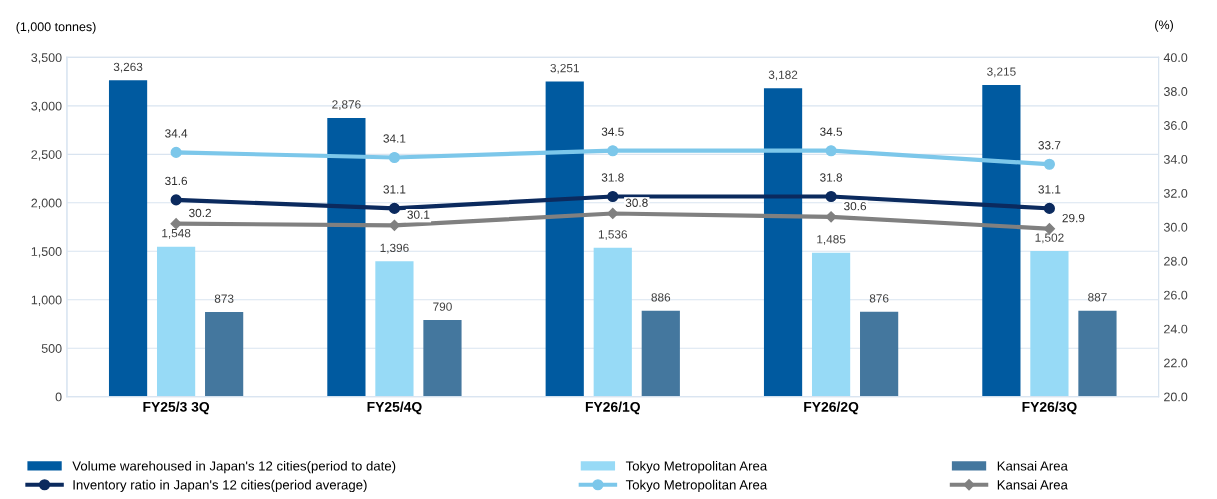 The width and height of the screenshot is (1217, 499). What do you see at coordinates (613, 235) in the screenshot?
I see `data-label: 1,536` at bounding box center [613, 235].